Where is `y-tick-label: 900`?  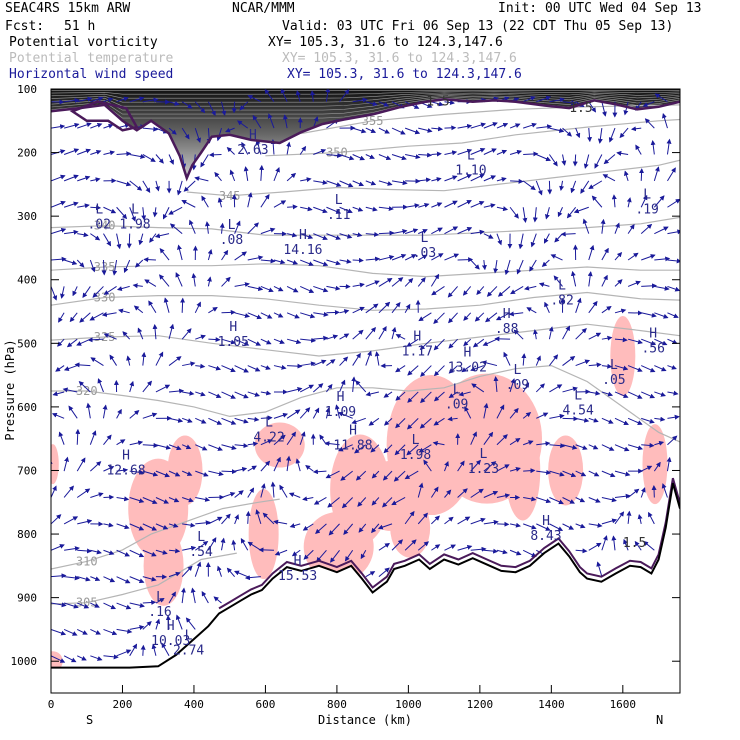
y-tick-label: 900 is located at coordinates (27, 598).